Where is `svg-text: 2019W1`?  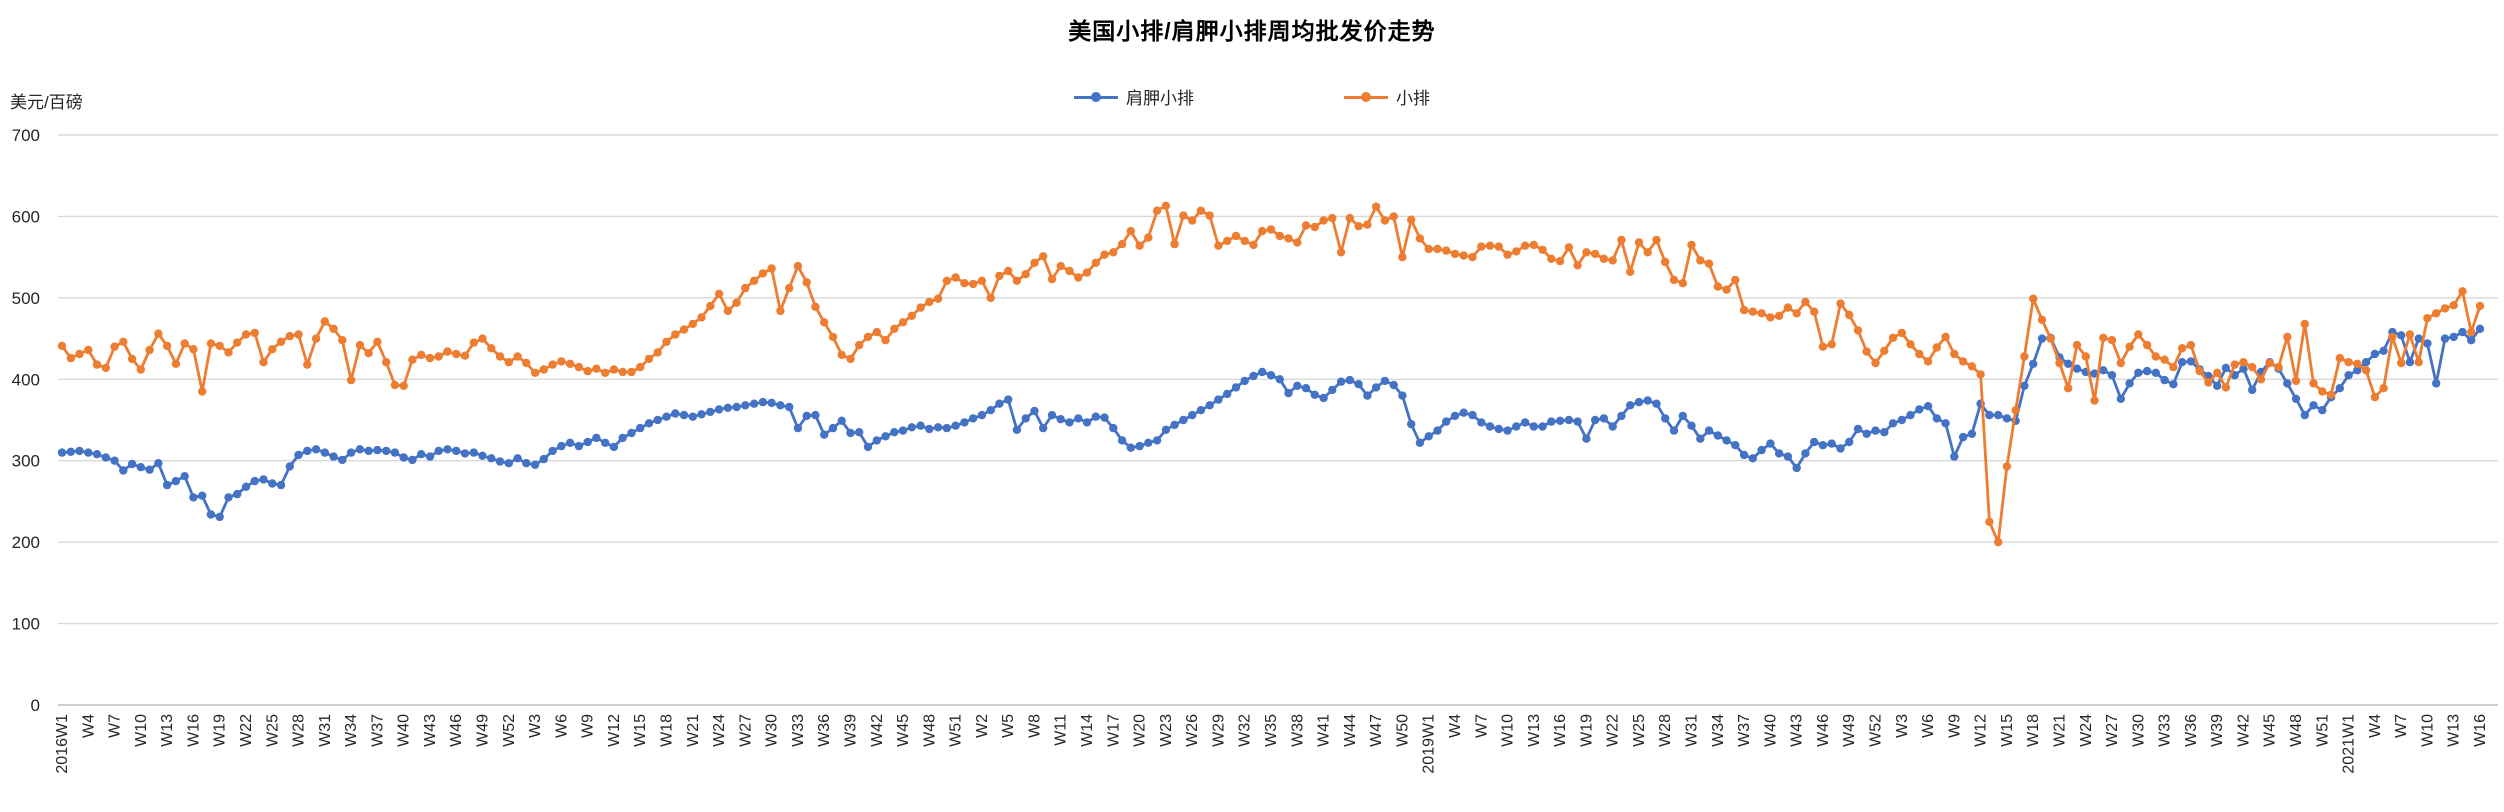 svg-text: 2019W1 is located at coordinates (1429, 744).